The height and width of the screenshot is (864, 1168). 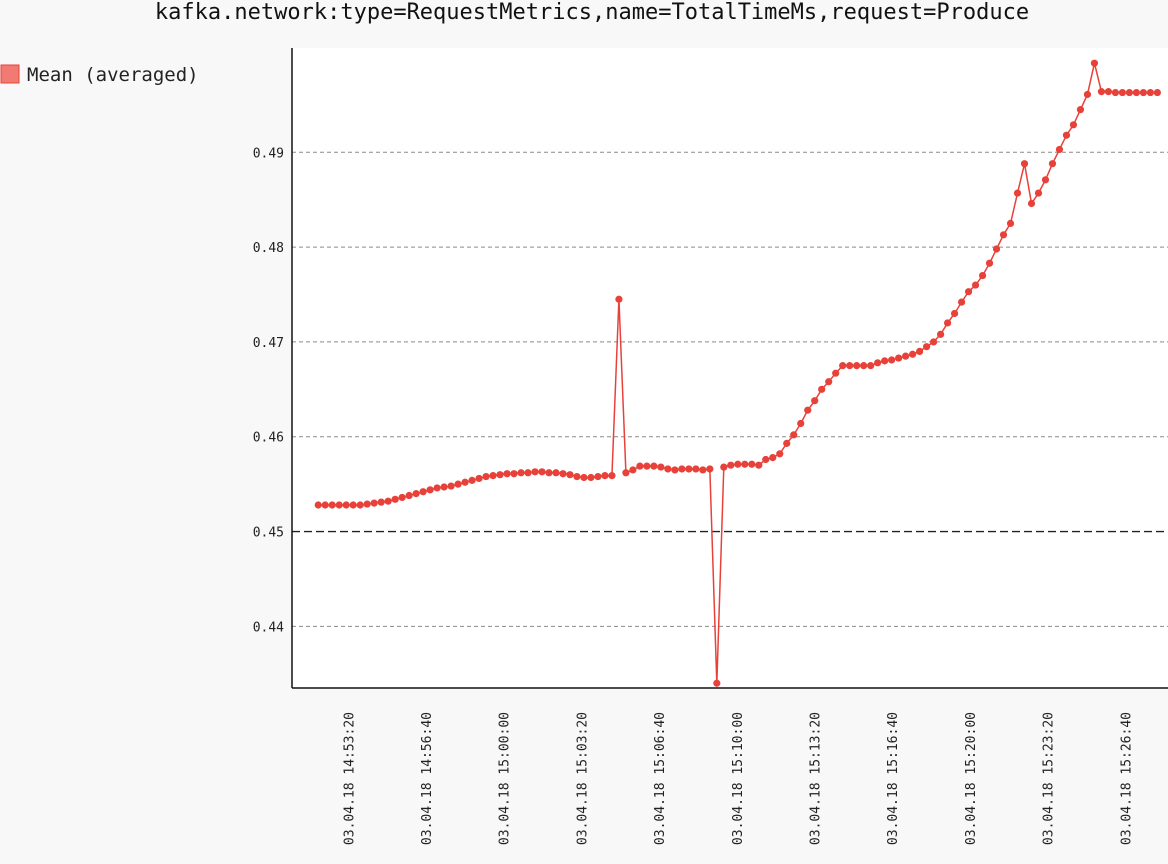 I want to click on x-tick-label: 03.04.18 15:06:40, so click(x=660, y=778).